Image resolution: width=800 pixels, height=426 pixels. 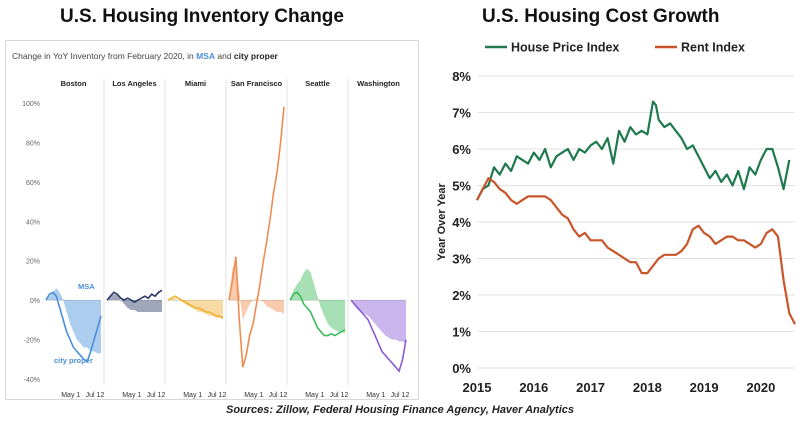 I want to click on left-chart-title: U.S. Housing Inventory Change, so click(x=202, y=16).